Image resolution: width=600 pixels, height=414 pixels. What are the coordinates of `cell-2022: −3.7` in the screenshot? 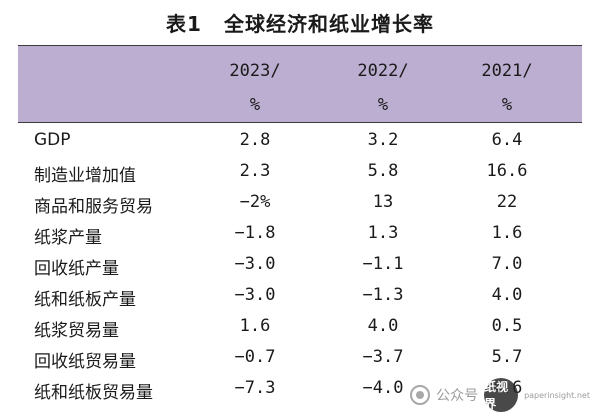 It's located at (383, 357).